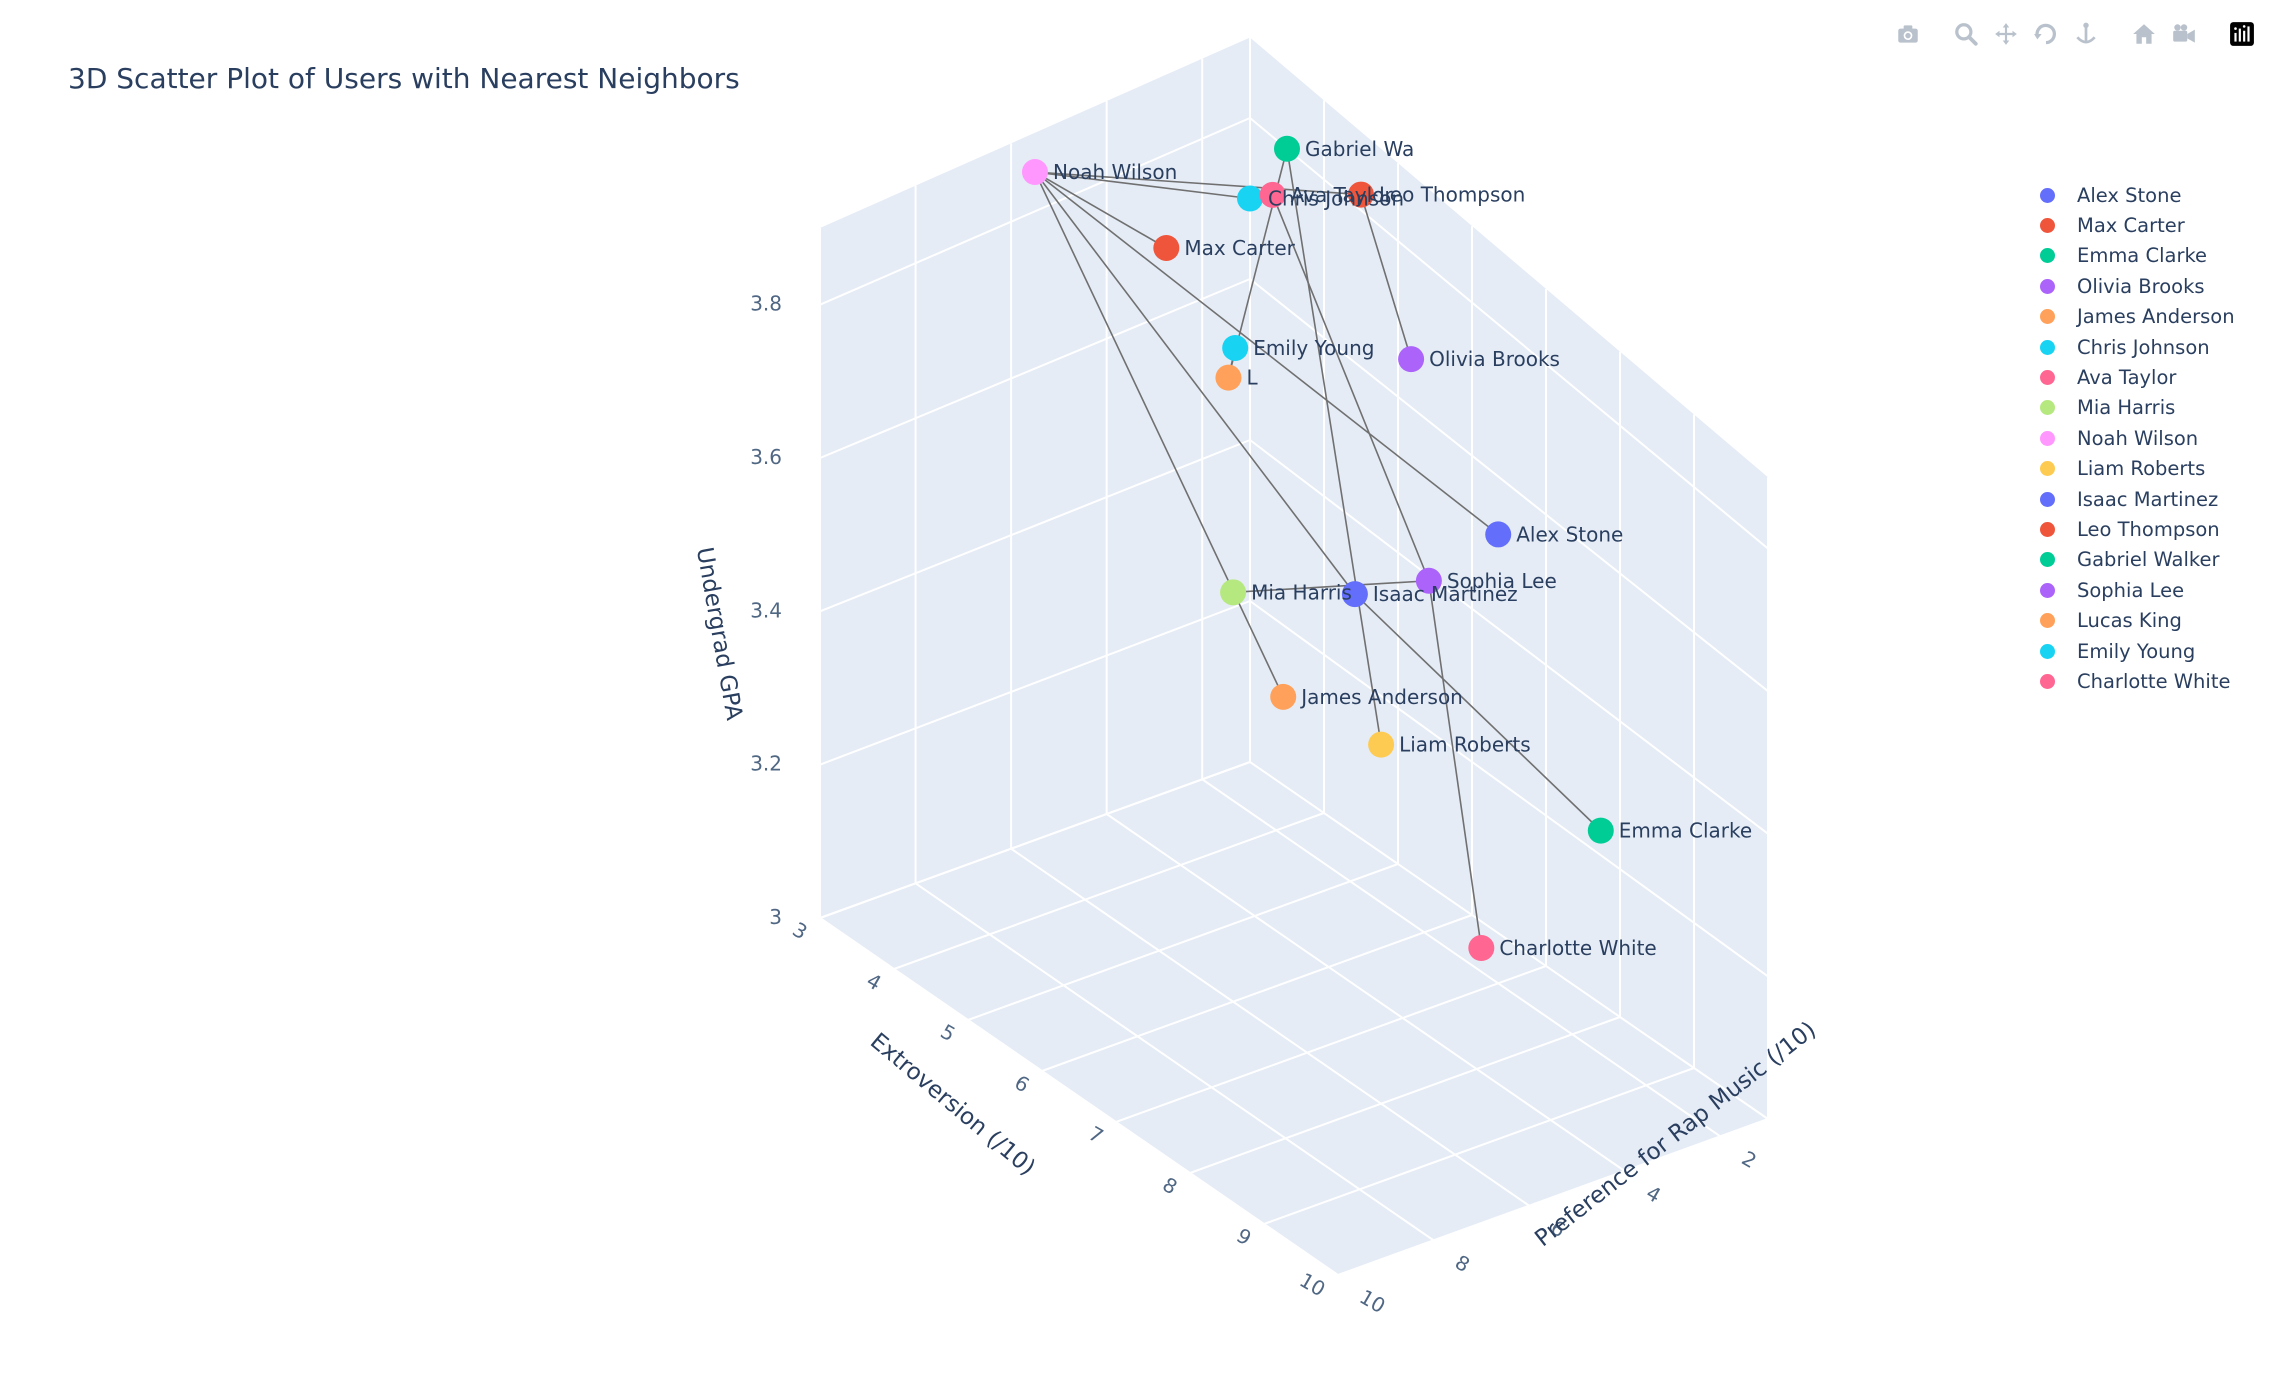 The height and width of the screenshot is (1386, 2272). I want to click on legend-item: Chris Johnson, so click(2135, 347).